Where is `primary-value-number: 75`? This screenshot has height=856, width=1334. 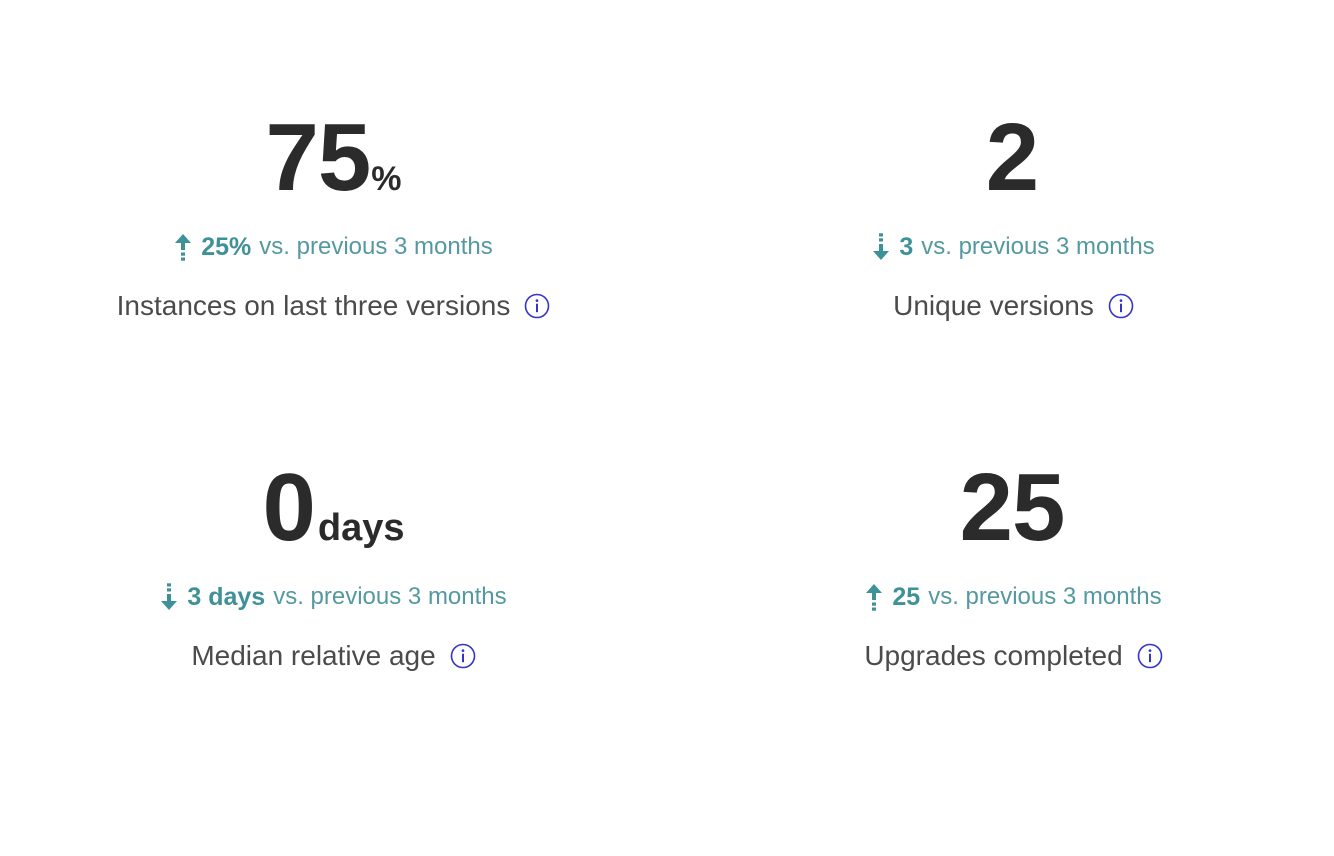 primary-value-number: 75 is located at coordinates (318, 157).